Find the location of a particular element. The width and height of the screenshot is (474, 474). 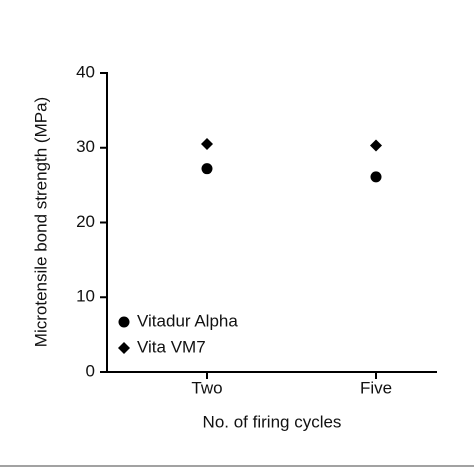

y-axis-title: Microtensile bond strength (MPa) is located at coordinates (40, 222).